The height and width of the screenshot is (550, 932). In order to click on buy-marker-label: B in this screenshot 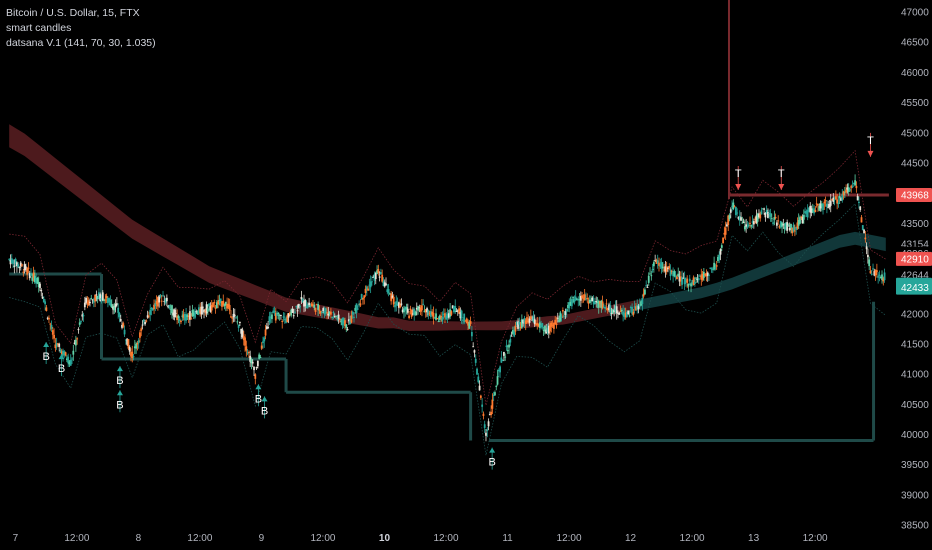, I will do `click(258, 399)`.